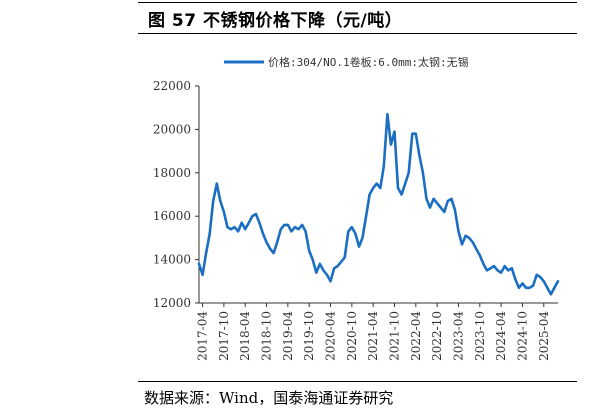 The width and height of the screenshot is (600, 417). What do you see at coordinates (172, 86) in the screenshot?
I see `y-tick-label: 22000` at bounding box center [172, 86].